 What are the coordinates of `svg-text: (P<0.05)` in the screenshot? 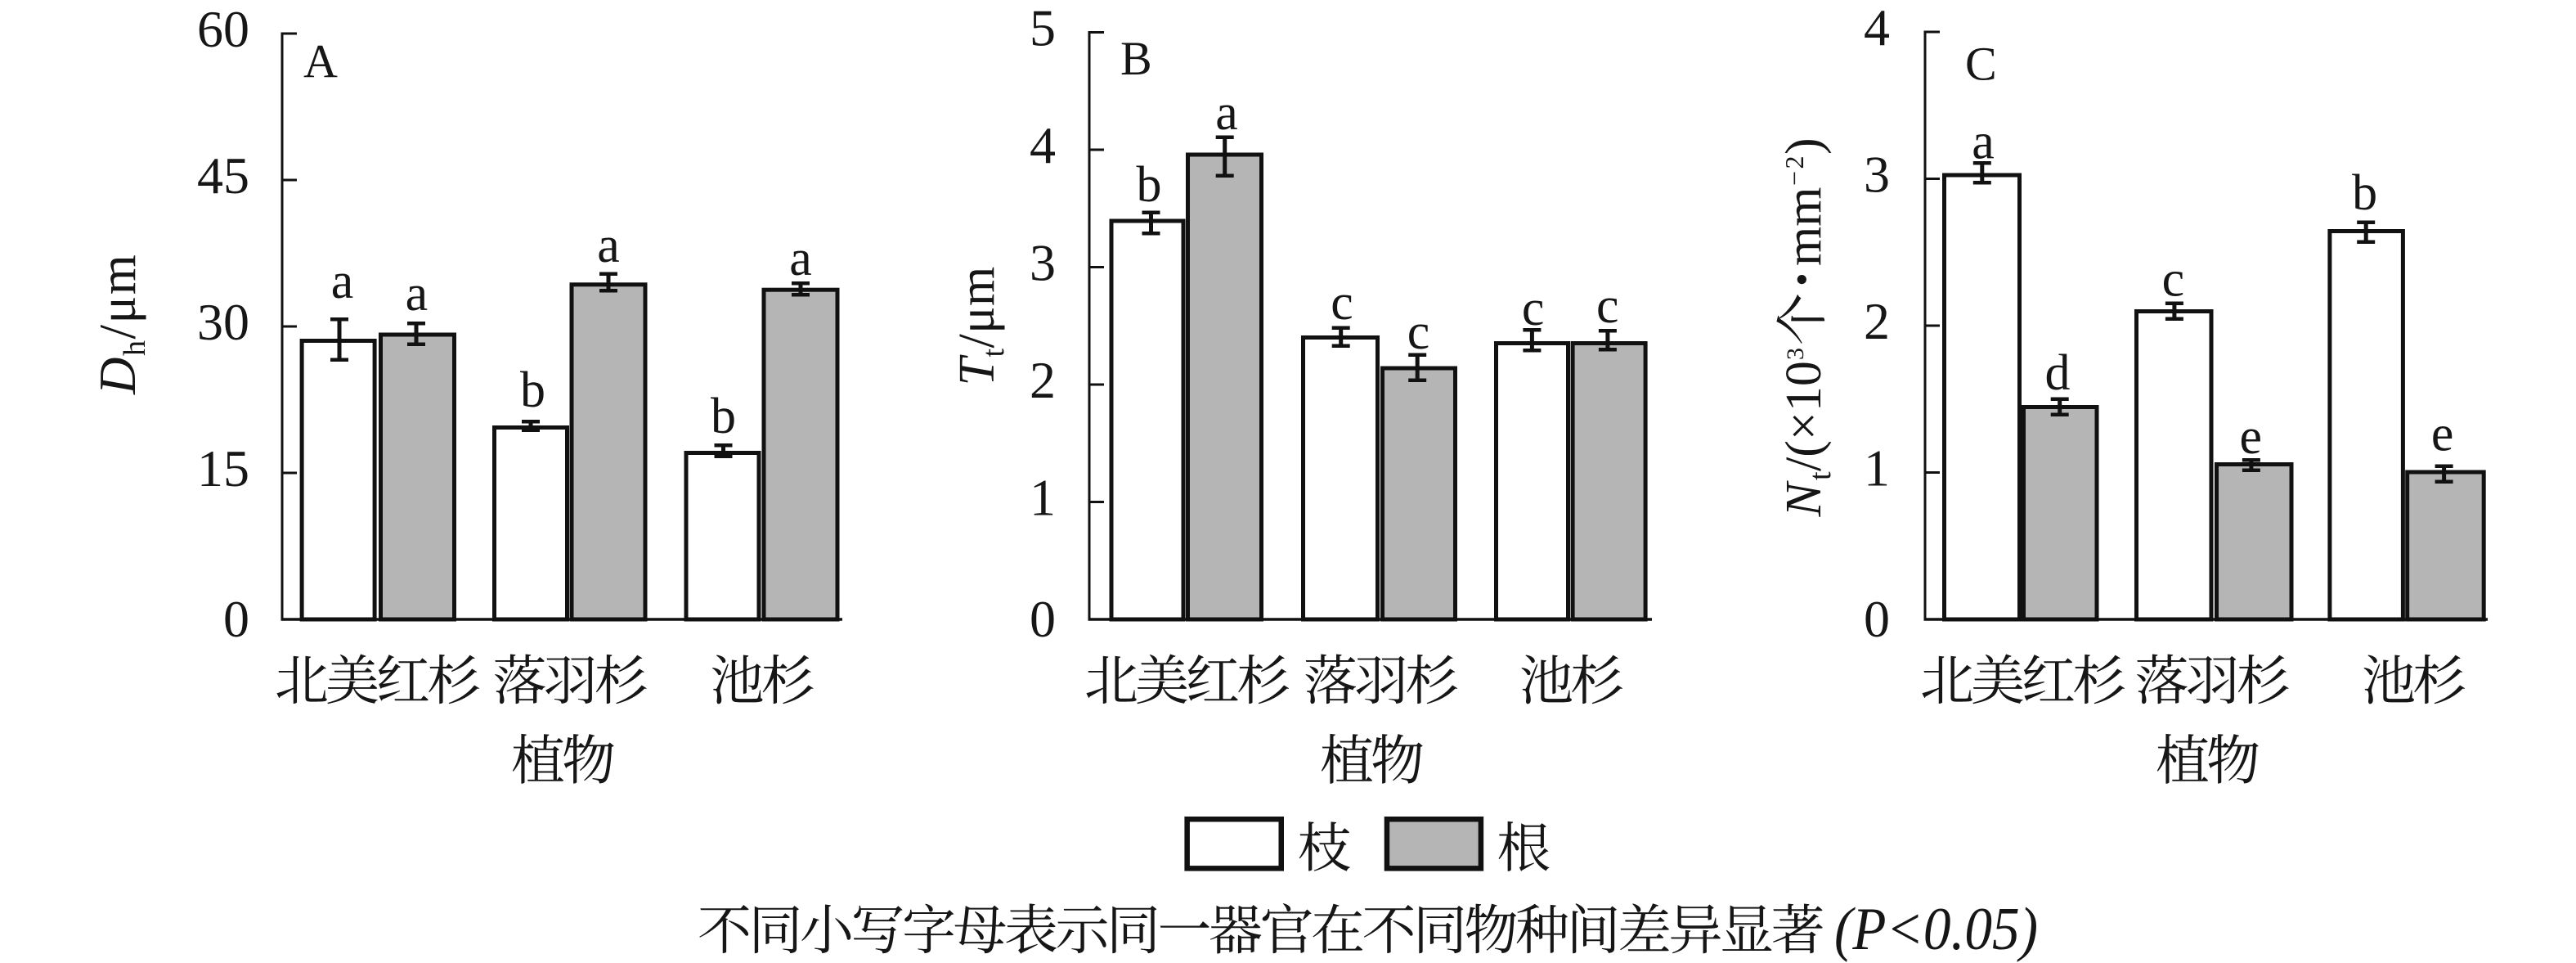 It's located at (1936, 930).